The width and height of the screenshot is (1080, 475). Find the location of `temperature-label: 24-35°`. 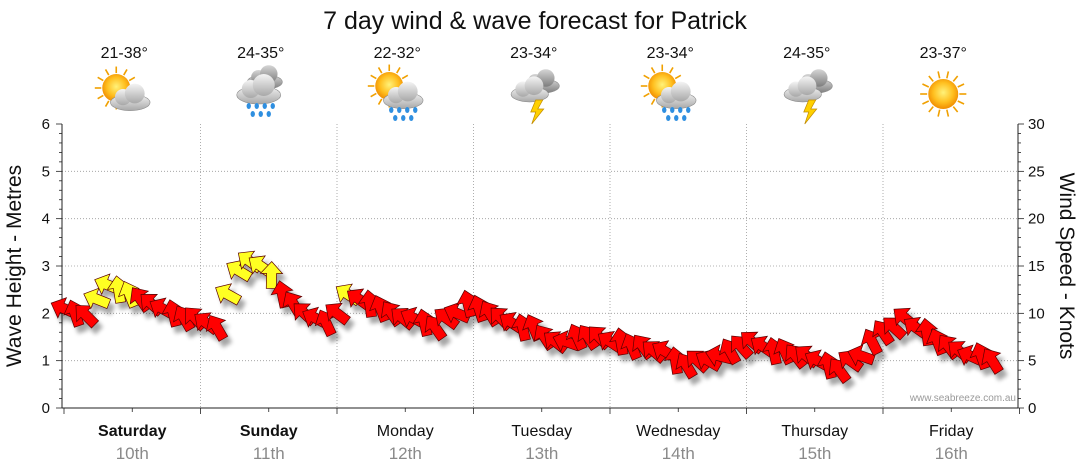

temperature-label: 24-35° is located at coordinates (806, 53).